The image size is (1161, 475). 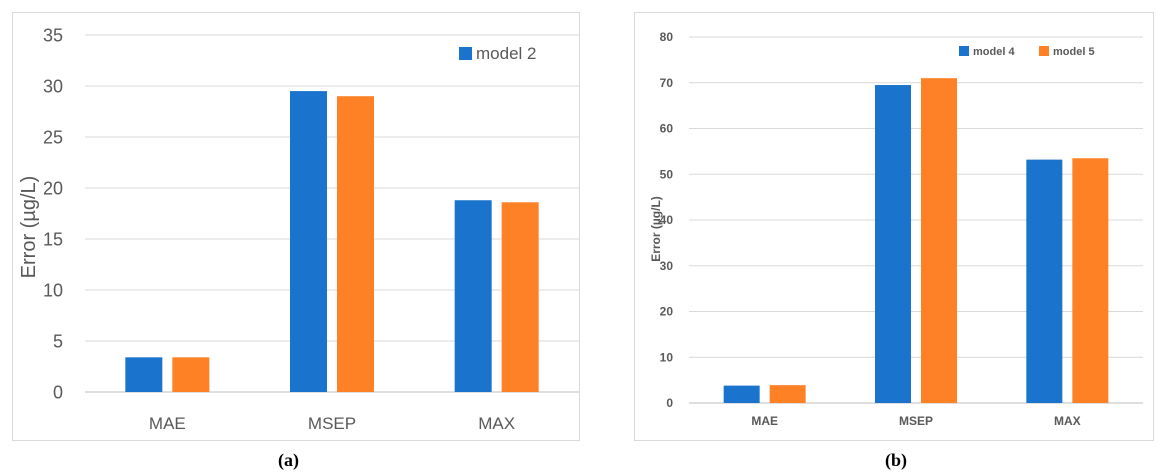 What do you see at coordinates (667, 220) in the screenshot?
I see `y-tick-label: 40` at bounding box center [667, 220].